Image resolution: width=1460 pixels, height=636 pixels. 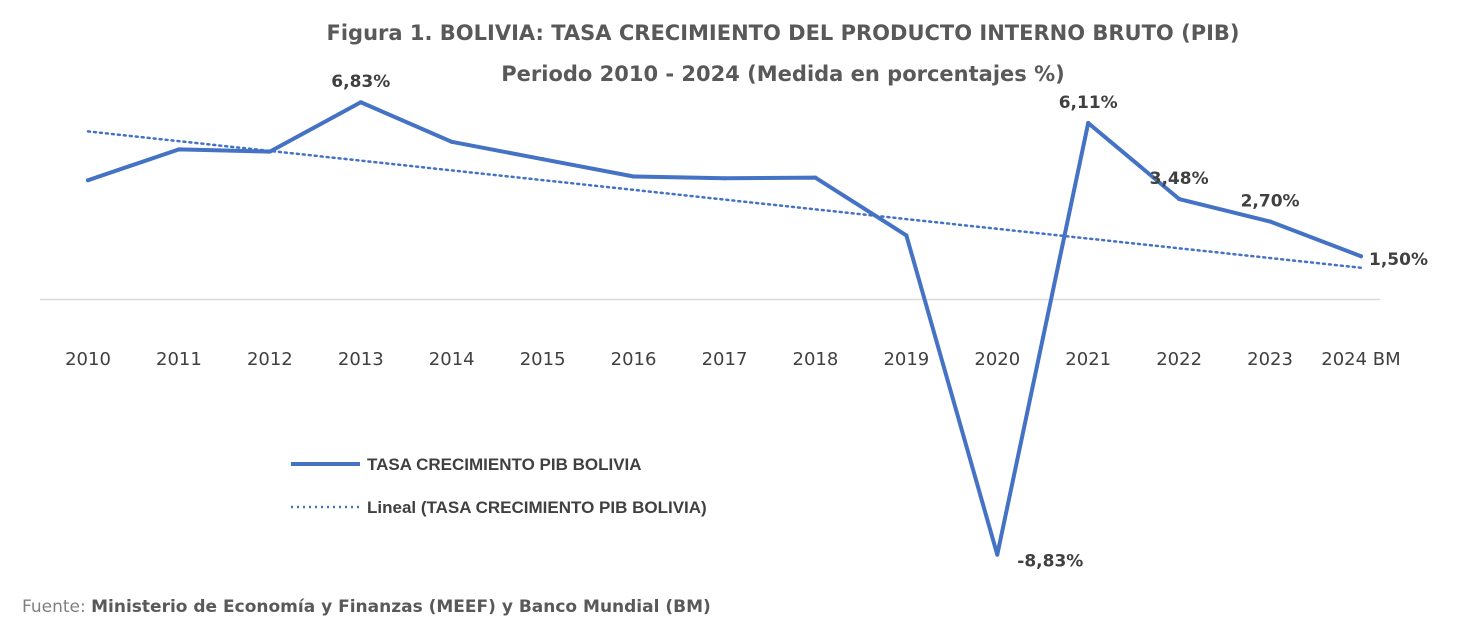 I want to click on data-label: 2,70%, so click(x=1270, y=202).